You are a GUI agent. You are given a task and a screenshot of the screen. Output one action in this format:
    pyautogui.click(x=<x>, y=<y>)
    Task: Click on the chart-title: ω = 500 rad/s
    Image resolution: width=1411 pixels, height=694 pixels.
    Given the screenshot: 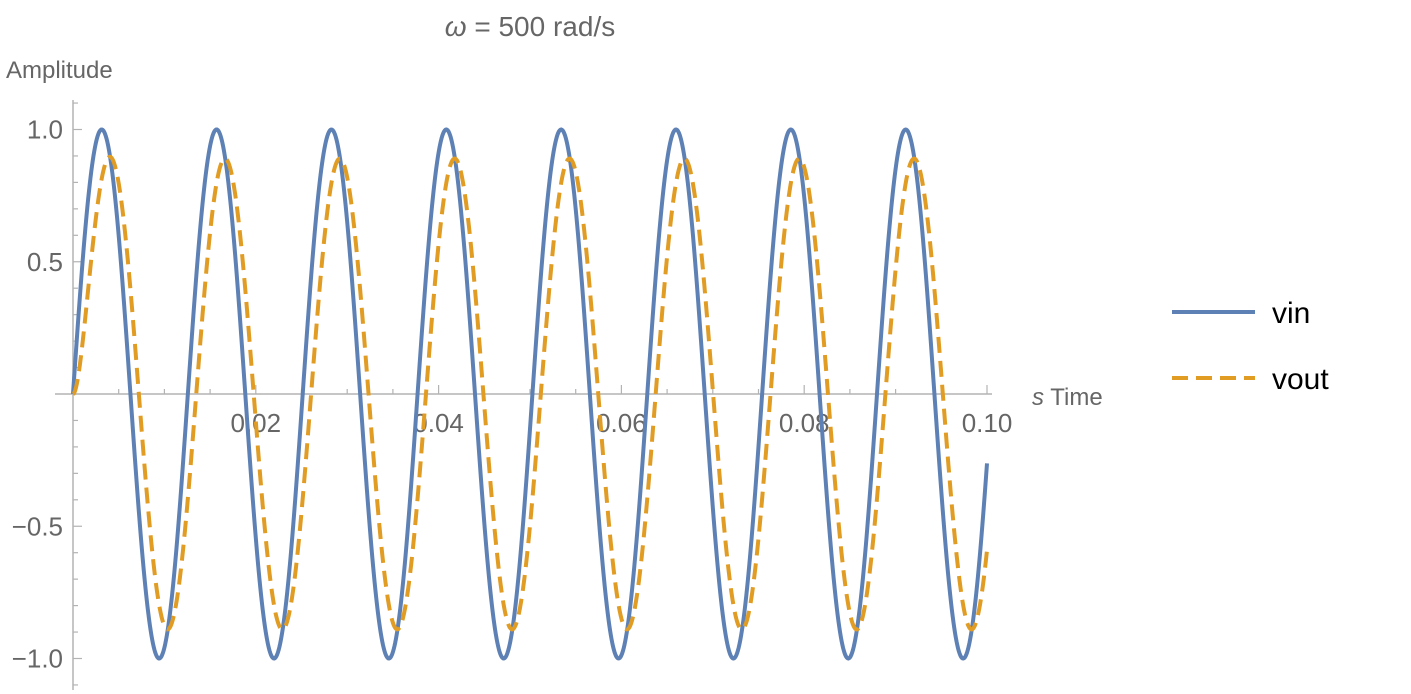 What is the action you would take?
    pyautogui.click(x=530, y=26)
    